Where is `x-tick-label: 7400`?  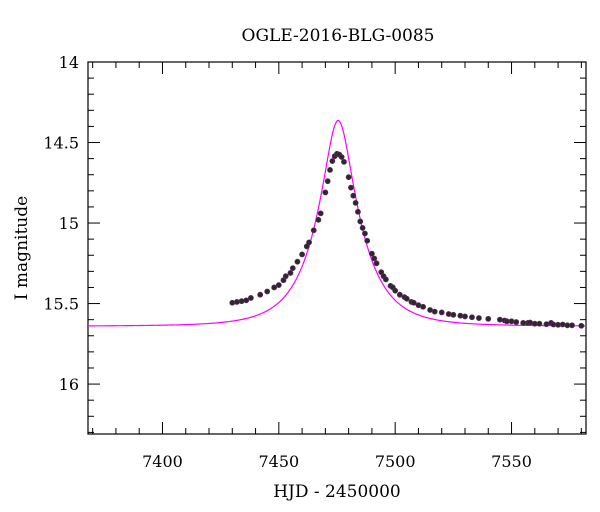 x-tick-label: 7400 is located at coordinates (162, 461).